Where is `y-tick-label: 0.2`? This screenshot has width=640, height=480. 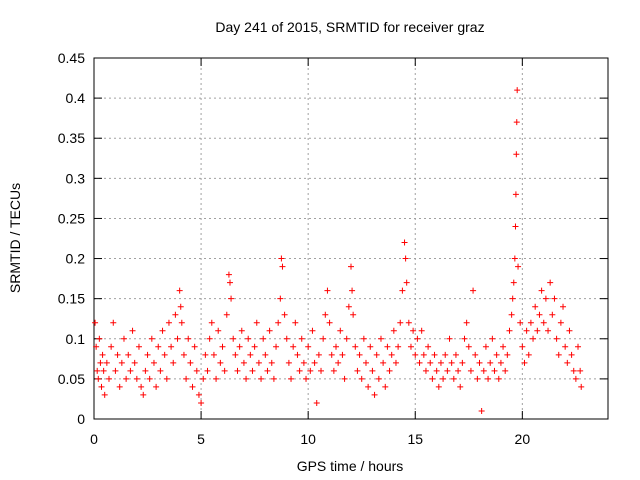 y-tick-label: 0.2 is located at coordinates (76, 259).